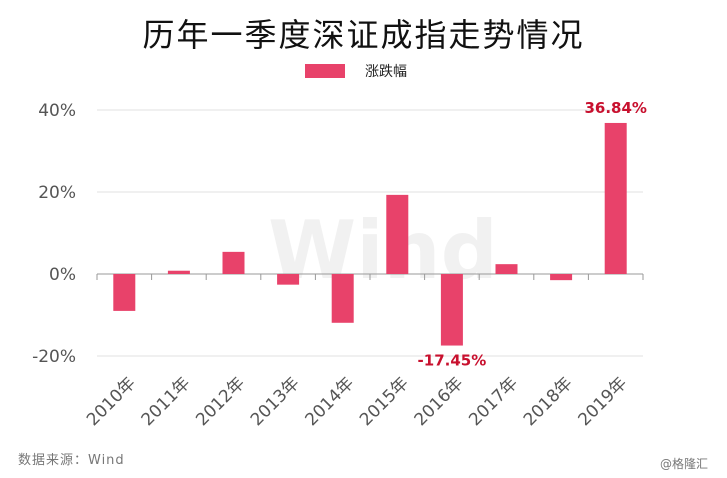 This screenshot has height=478, width=727. What do you see at coordinates (111, 401) in the screenshot?
I see `x-tick-label: 2010年` at bounding box center [111, 401].